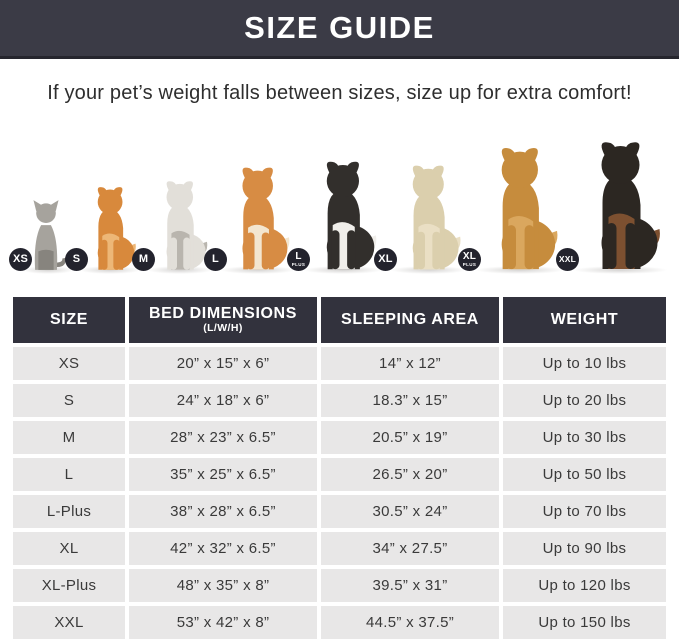 Image resolution: width=679 pixels, height=641 pixels. Describe the element at coordinates (223, 585) in the screenshot. I see `bed-dimensions-cell: 48” x 35” x 8”` at that location.